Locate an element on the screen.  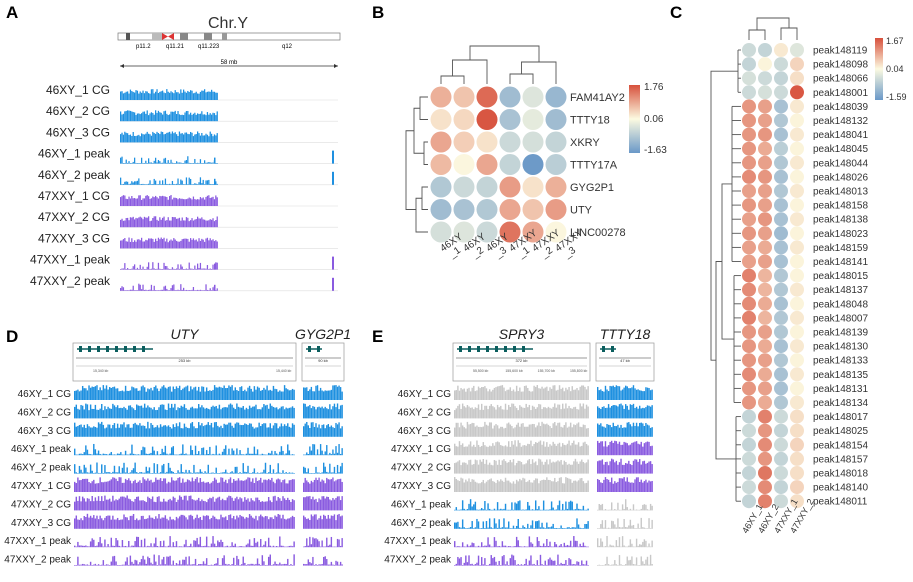
ruler-tick: 155,700 kb is located at coordinates (546, 371).